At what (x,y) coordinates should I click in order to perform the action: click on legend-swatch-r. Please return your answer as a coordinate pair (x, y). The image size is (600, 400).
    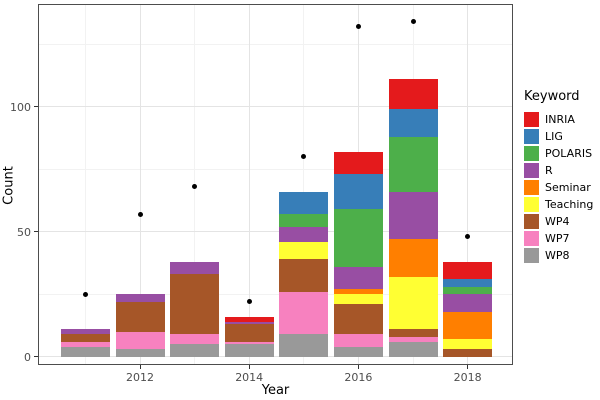
    Looking at the image, I should click on (531, 170).